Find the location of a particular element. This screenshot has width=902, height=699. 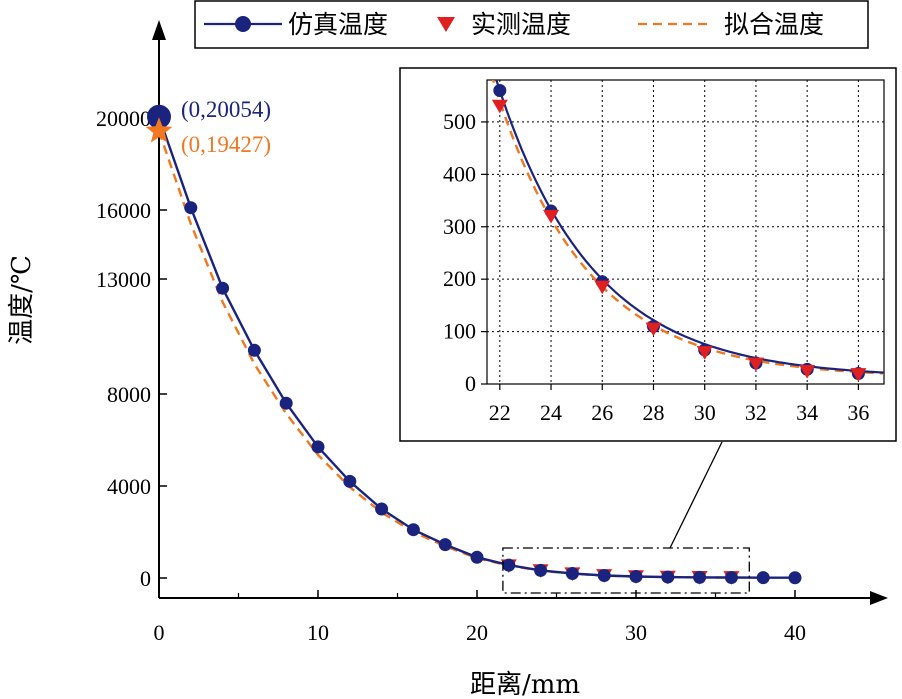

legend-item-measured: 实测温度 is located at coordinates (504, 24).